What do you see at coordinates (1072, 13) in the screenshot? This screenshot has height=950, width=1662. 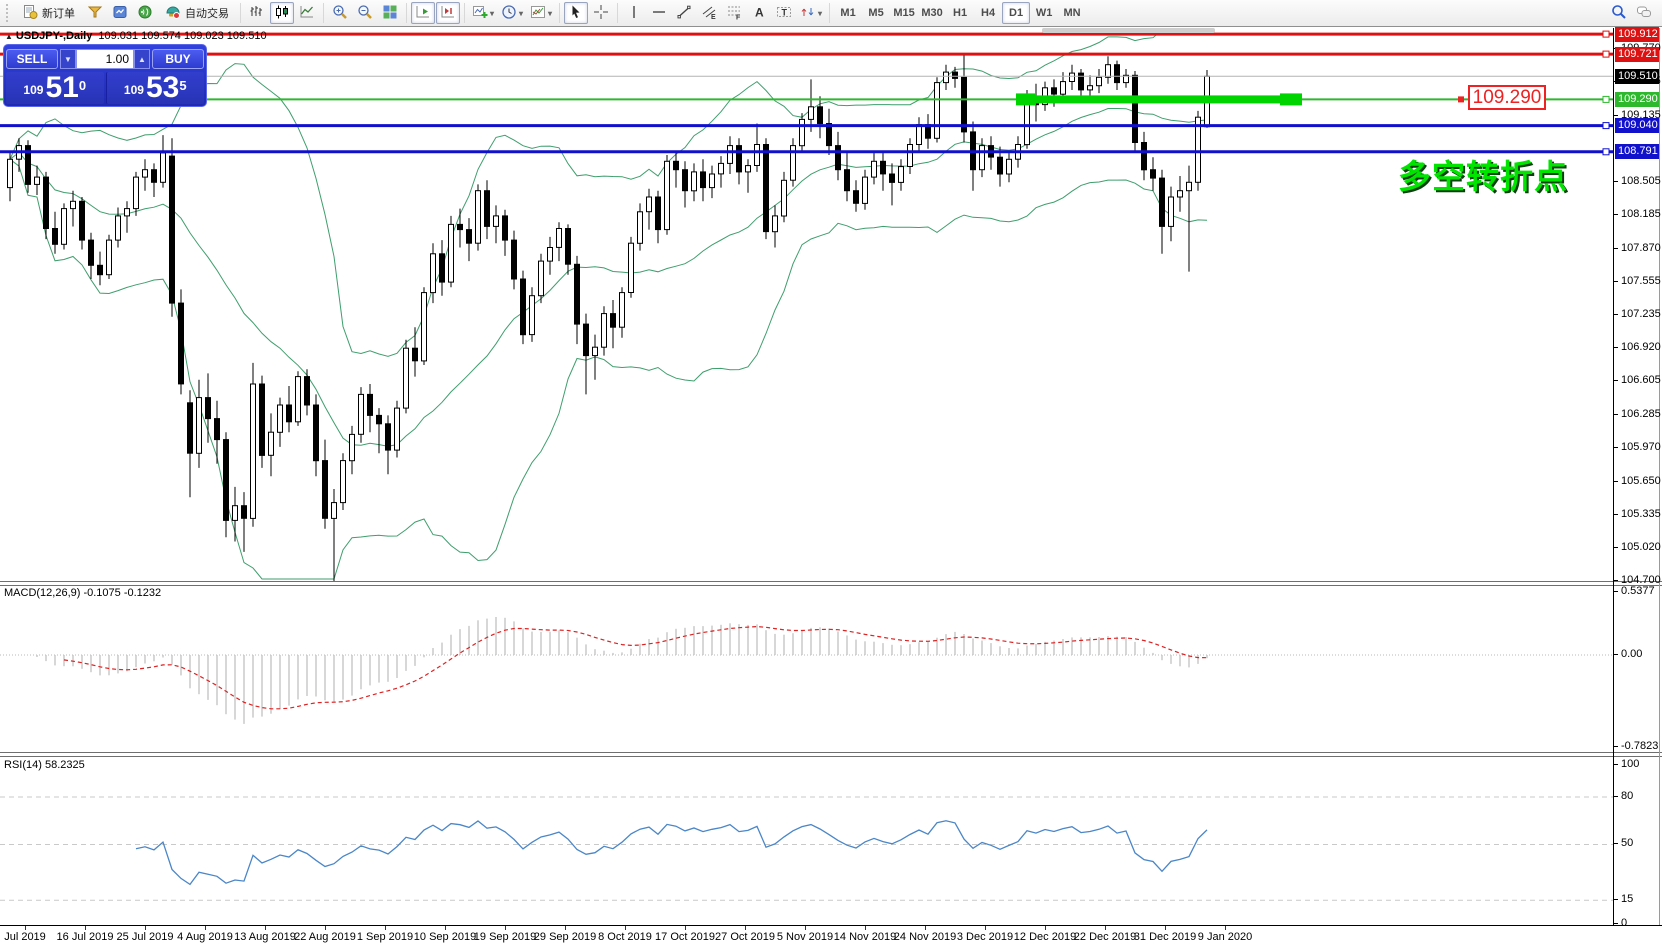 I see `tab-timeframe-MN: MN` at bounding box center [1072, 13].